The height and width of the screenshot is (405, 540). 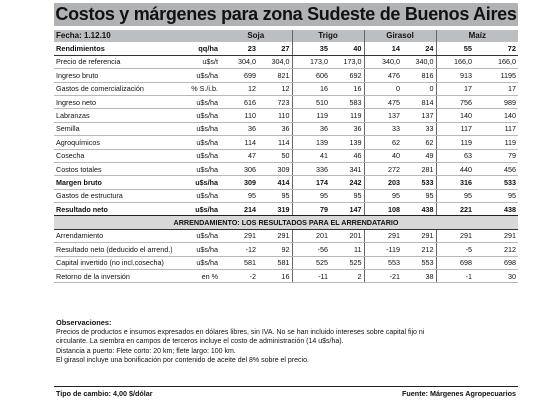 I want to click on cell-value: 242, so click(x=347, y=182).